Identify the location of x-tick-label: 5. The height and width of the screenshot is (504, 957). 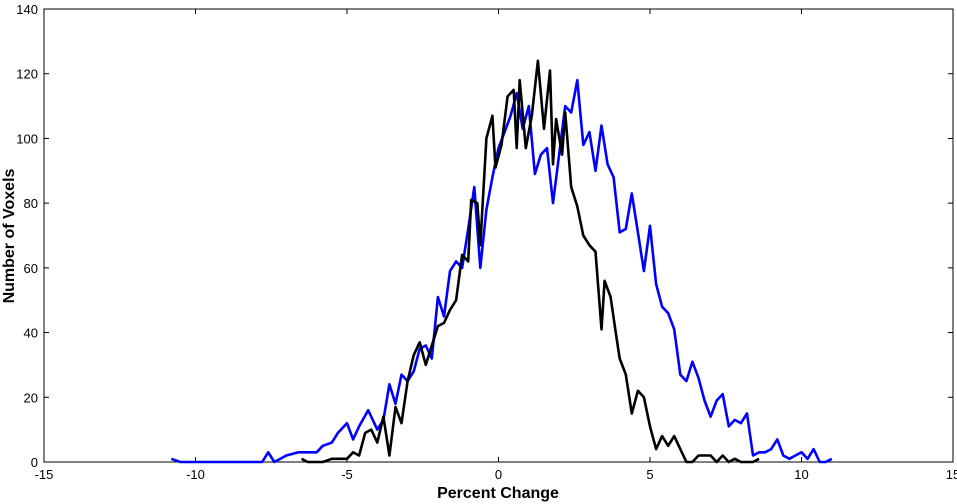
(649, 474).